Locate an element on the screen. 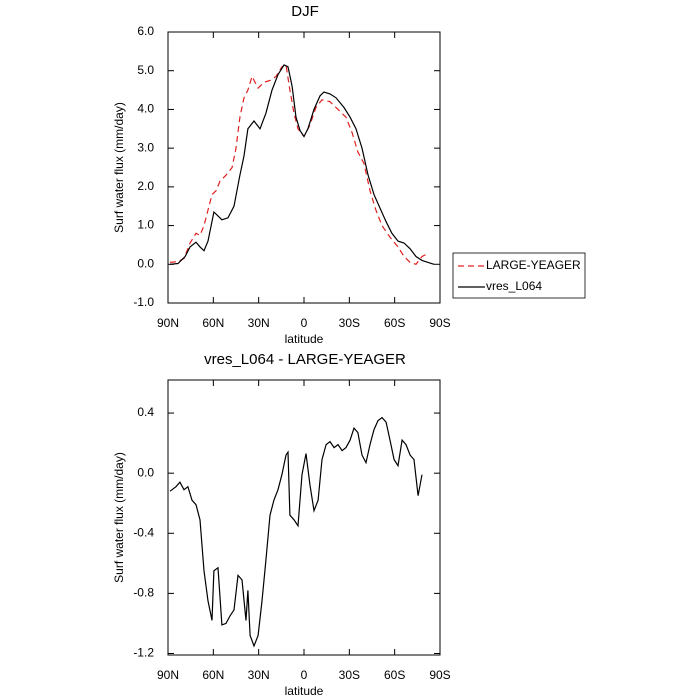  y-tick-label: 1.0 is located at coordinates (145, 225).